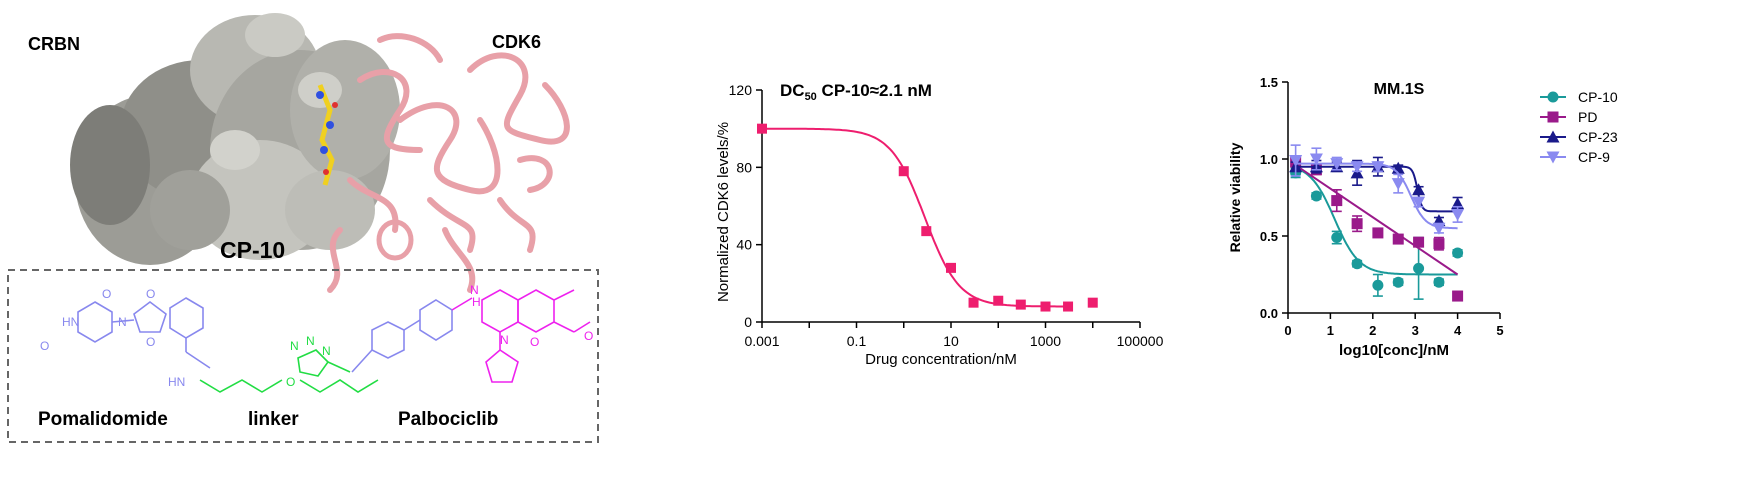 This screenshot has height=503, width=1750. I want to click on pomalidomide-atoms: HN O O N O O HN, so click(112, 338).